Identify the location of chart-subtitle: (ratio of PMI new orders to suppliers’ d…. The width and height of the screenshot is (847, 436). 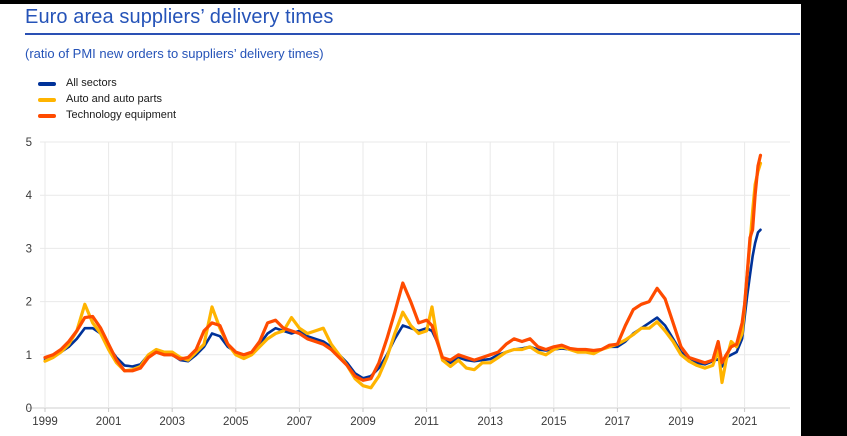
(174, 53).